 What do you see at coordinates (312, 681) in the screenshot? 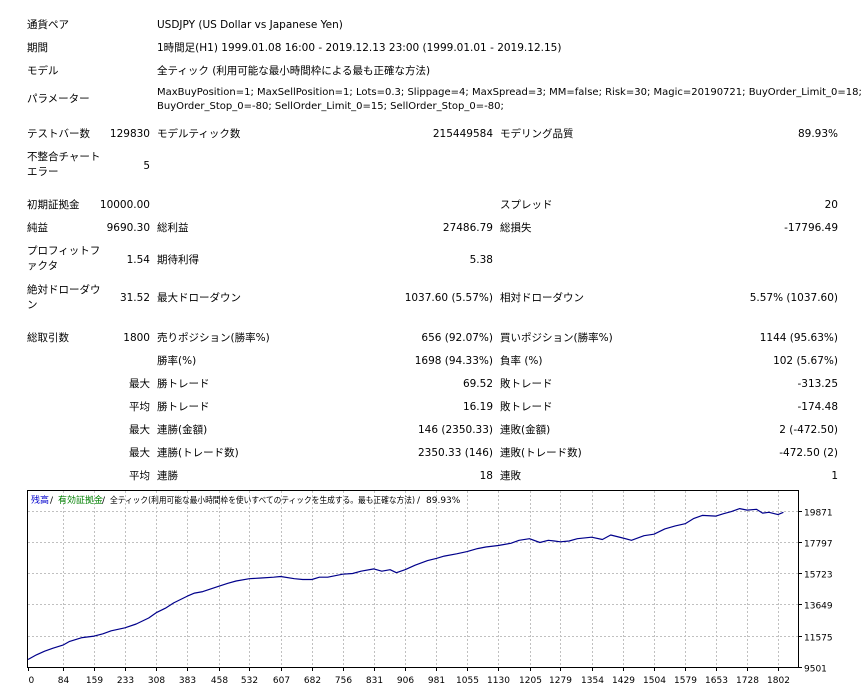
I see `x-tick-label: 682` at bounding box center [312, 681].